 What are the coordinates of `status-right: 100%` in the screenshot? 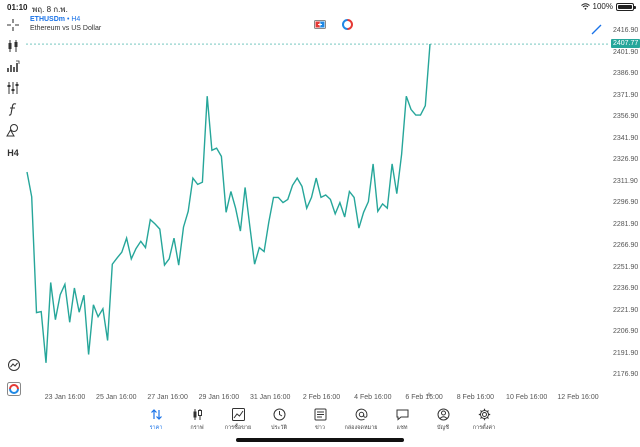 It's located at (608, 6).